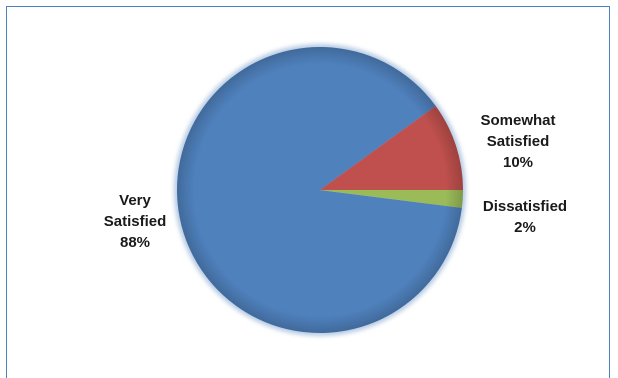 This screenshot has width=618, height=378. What do you see at coordinates (135, 242) in the screenshot?
I see `label-very-satisfied-line: 88%` at bounding box center [135, 242].